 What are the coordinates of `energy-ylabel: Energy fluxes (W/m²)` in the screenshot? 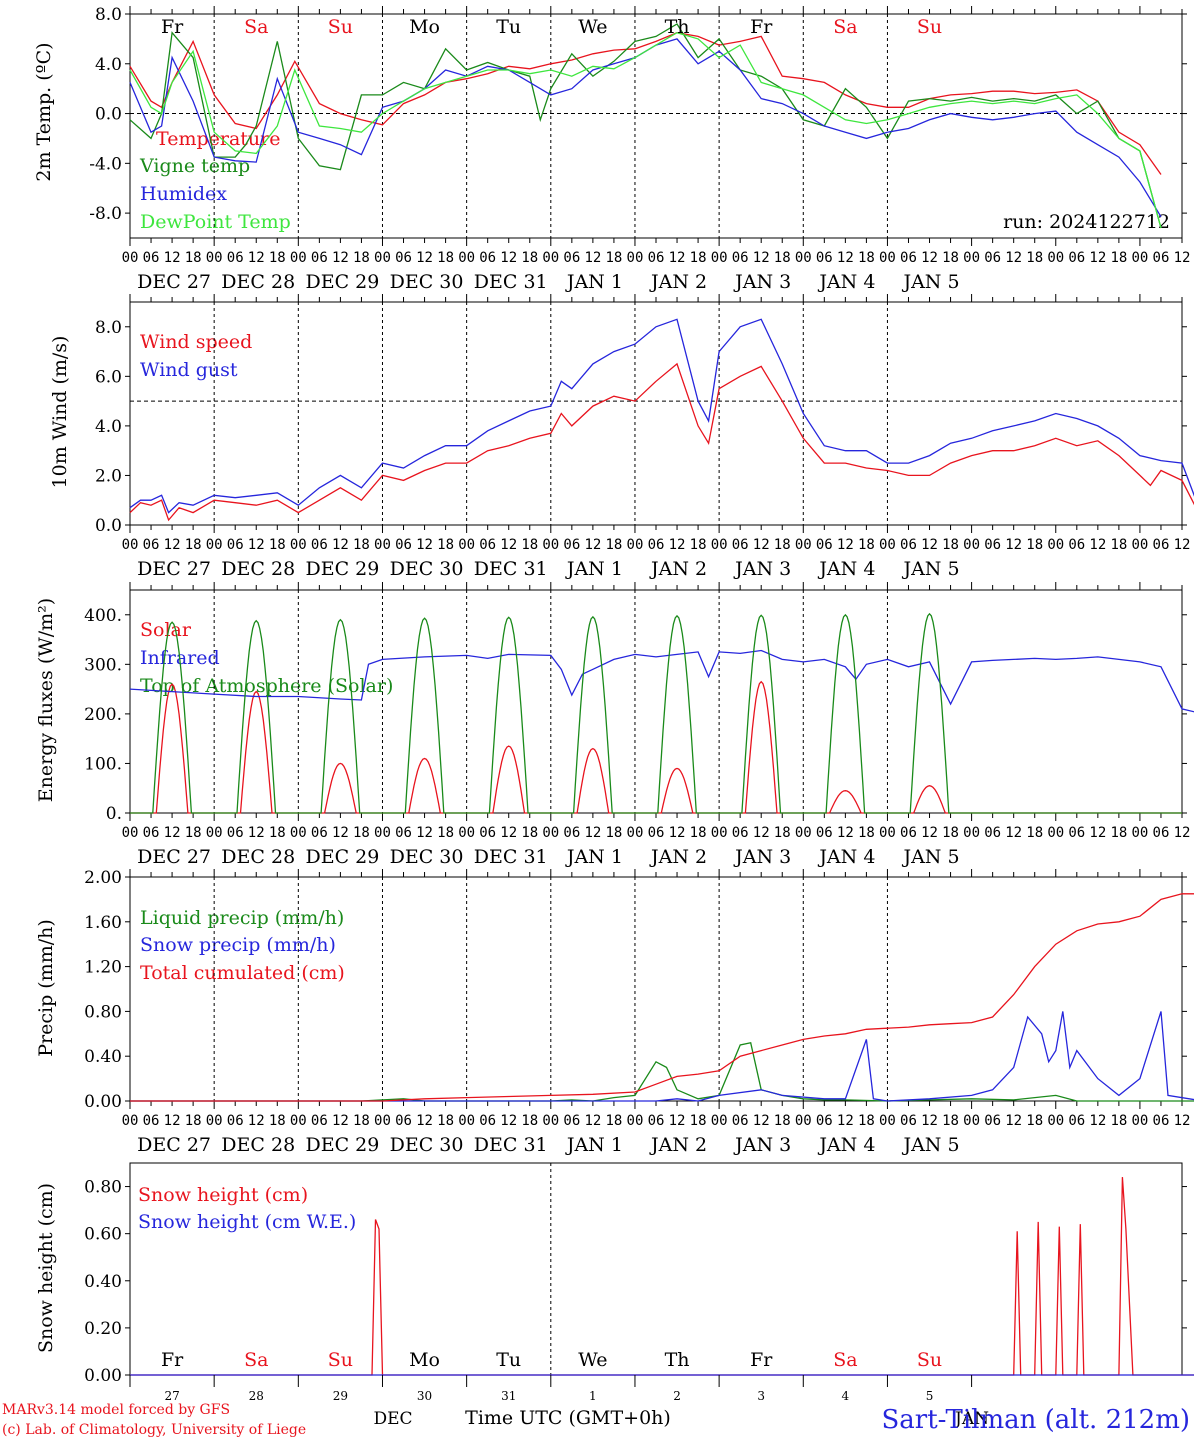 It's located at (46, 700).